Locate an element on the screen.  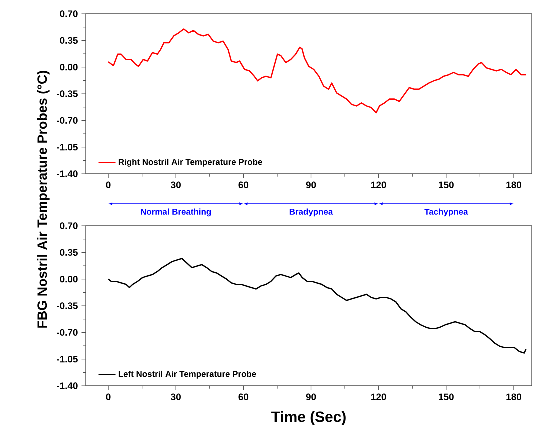
x-axis-title: Time (Sec) is located at coordinates (309, 418).